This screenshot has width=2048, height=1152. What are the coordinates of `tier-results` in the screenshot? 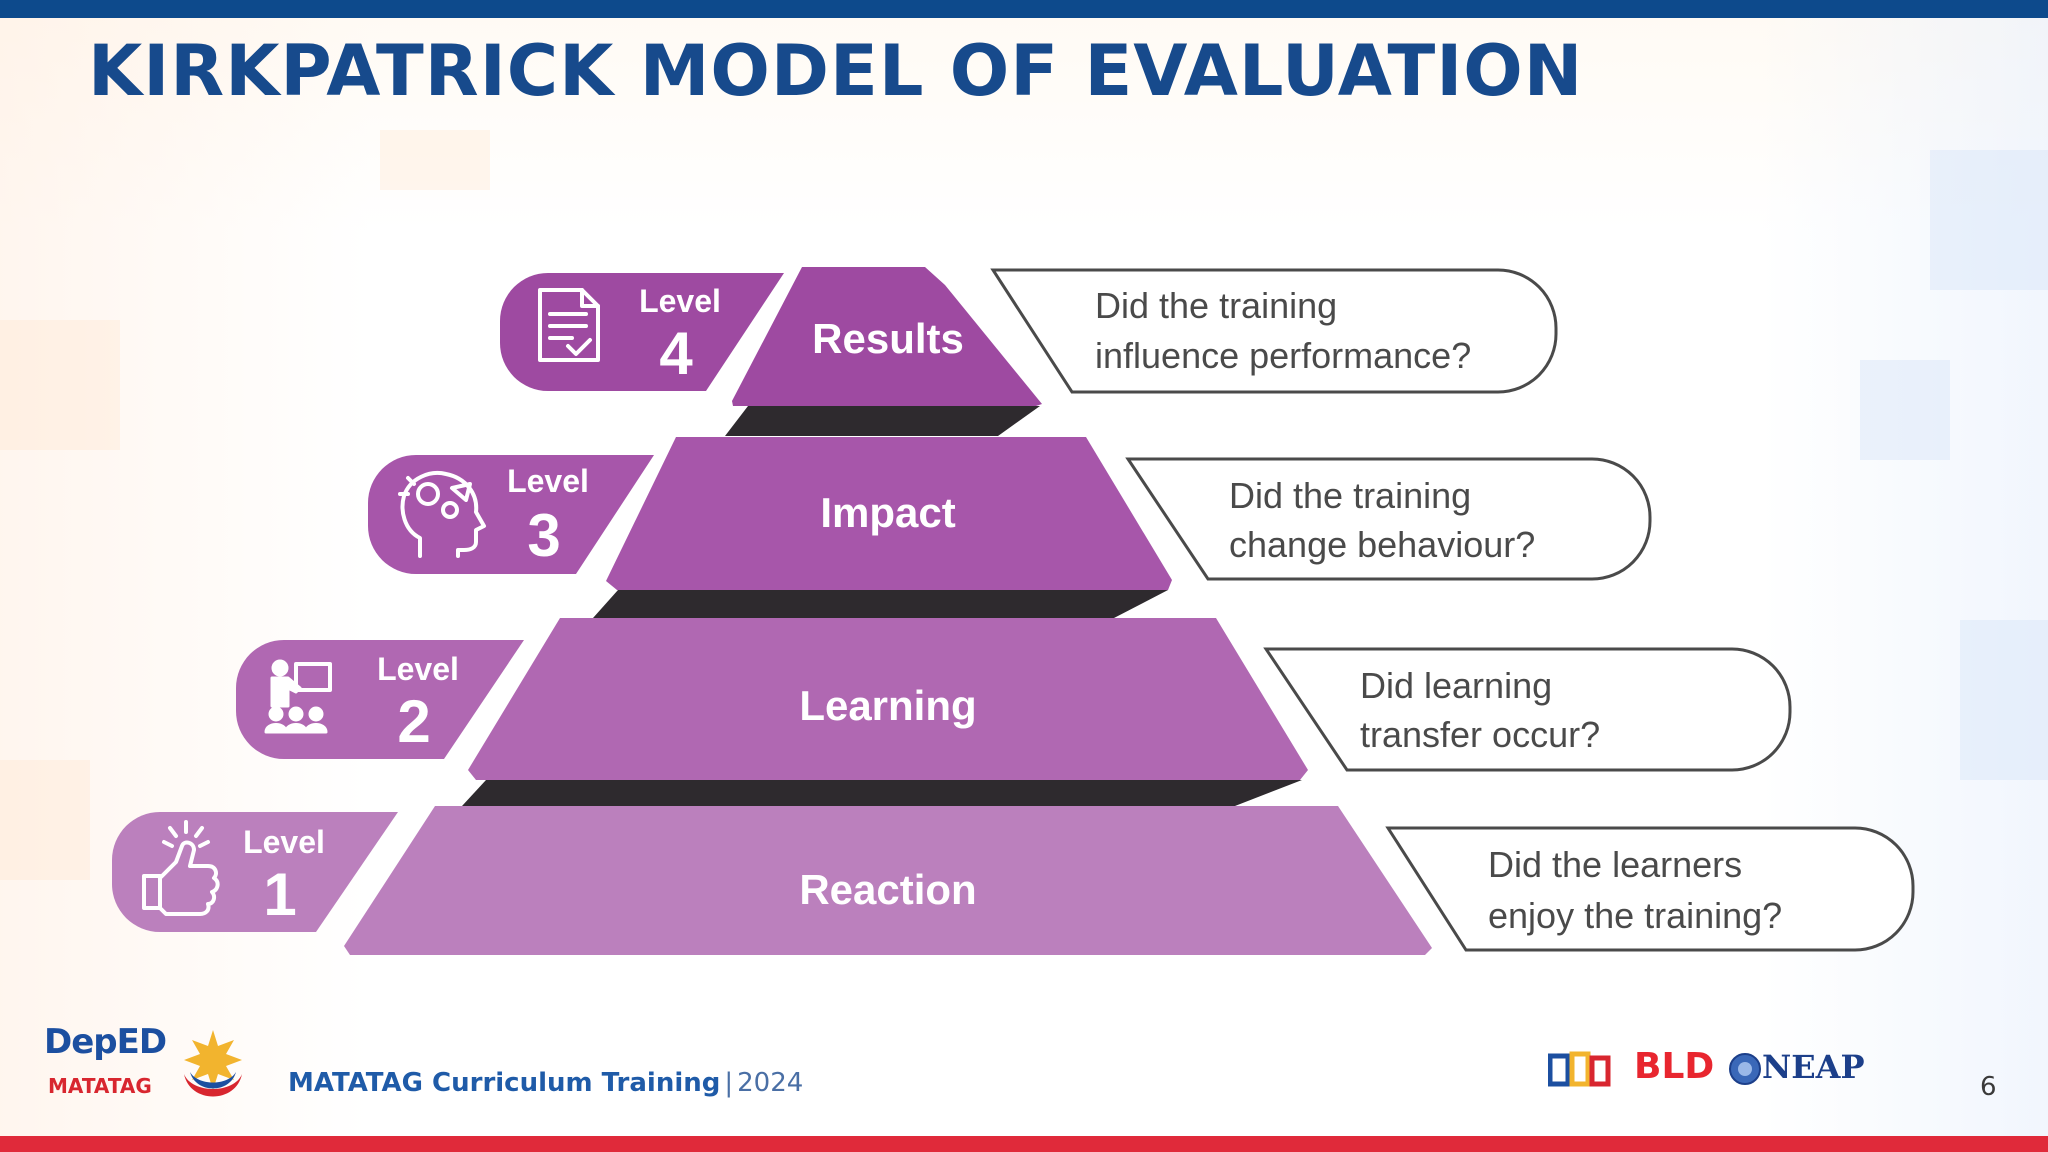 It's located at (887, 336).